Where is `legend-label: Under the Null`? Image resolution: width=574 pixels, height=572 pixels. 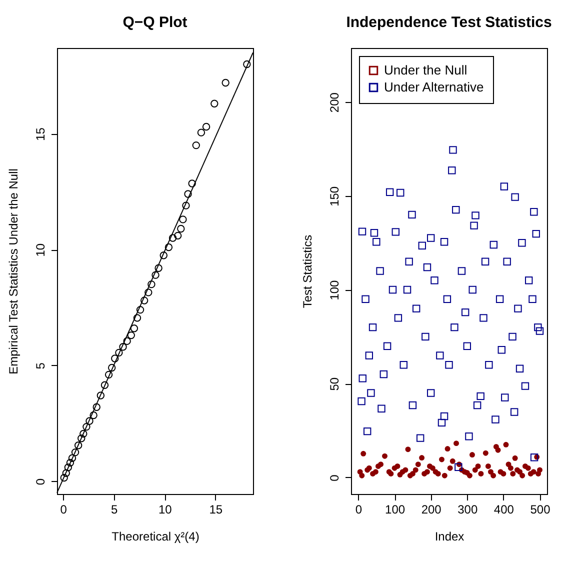 legend-label: Under the Null is located at coordinates (426, 70).